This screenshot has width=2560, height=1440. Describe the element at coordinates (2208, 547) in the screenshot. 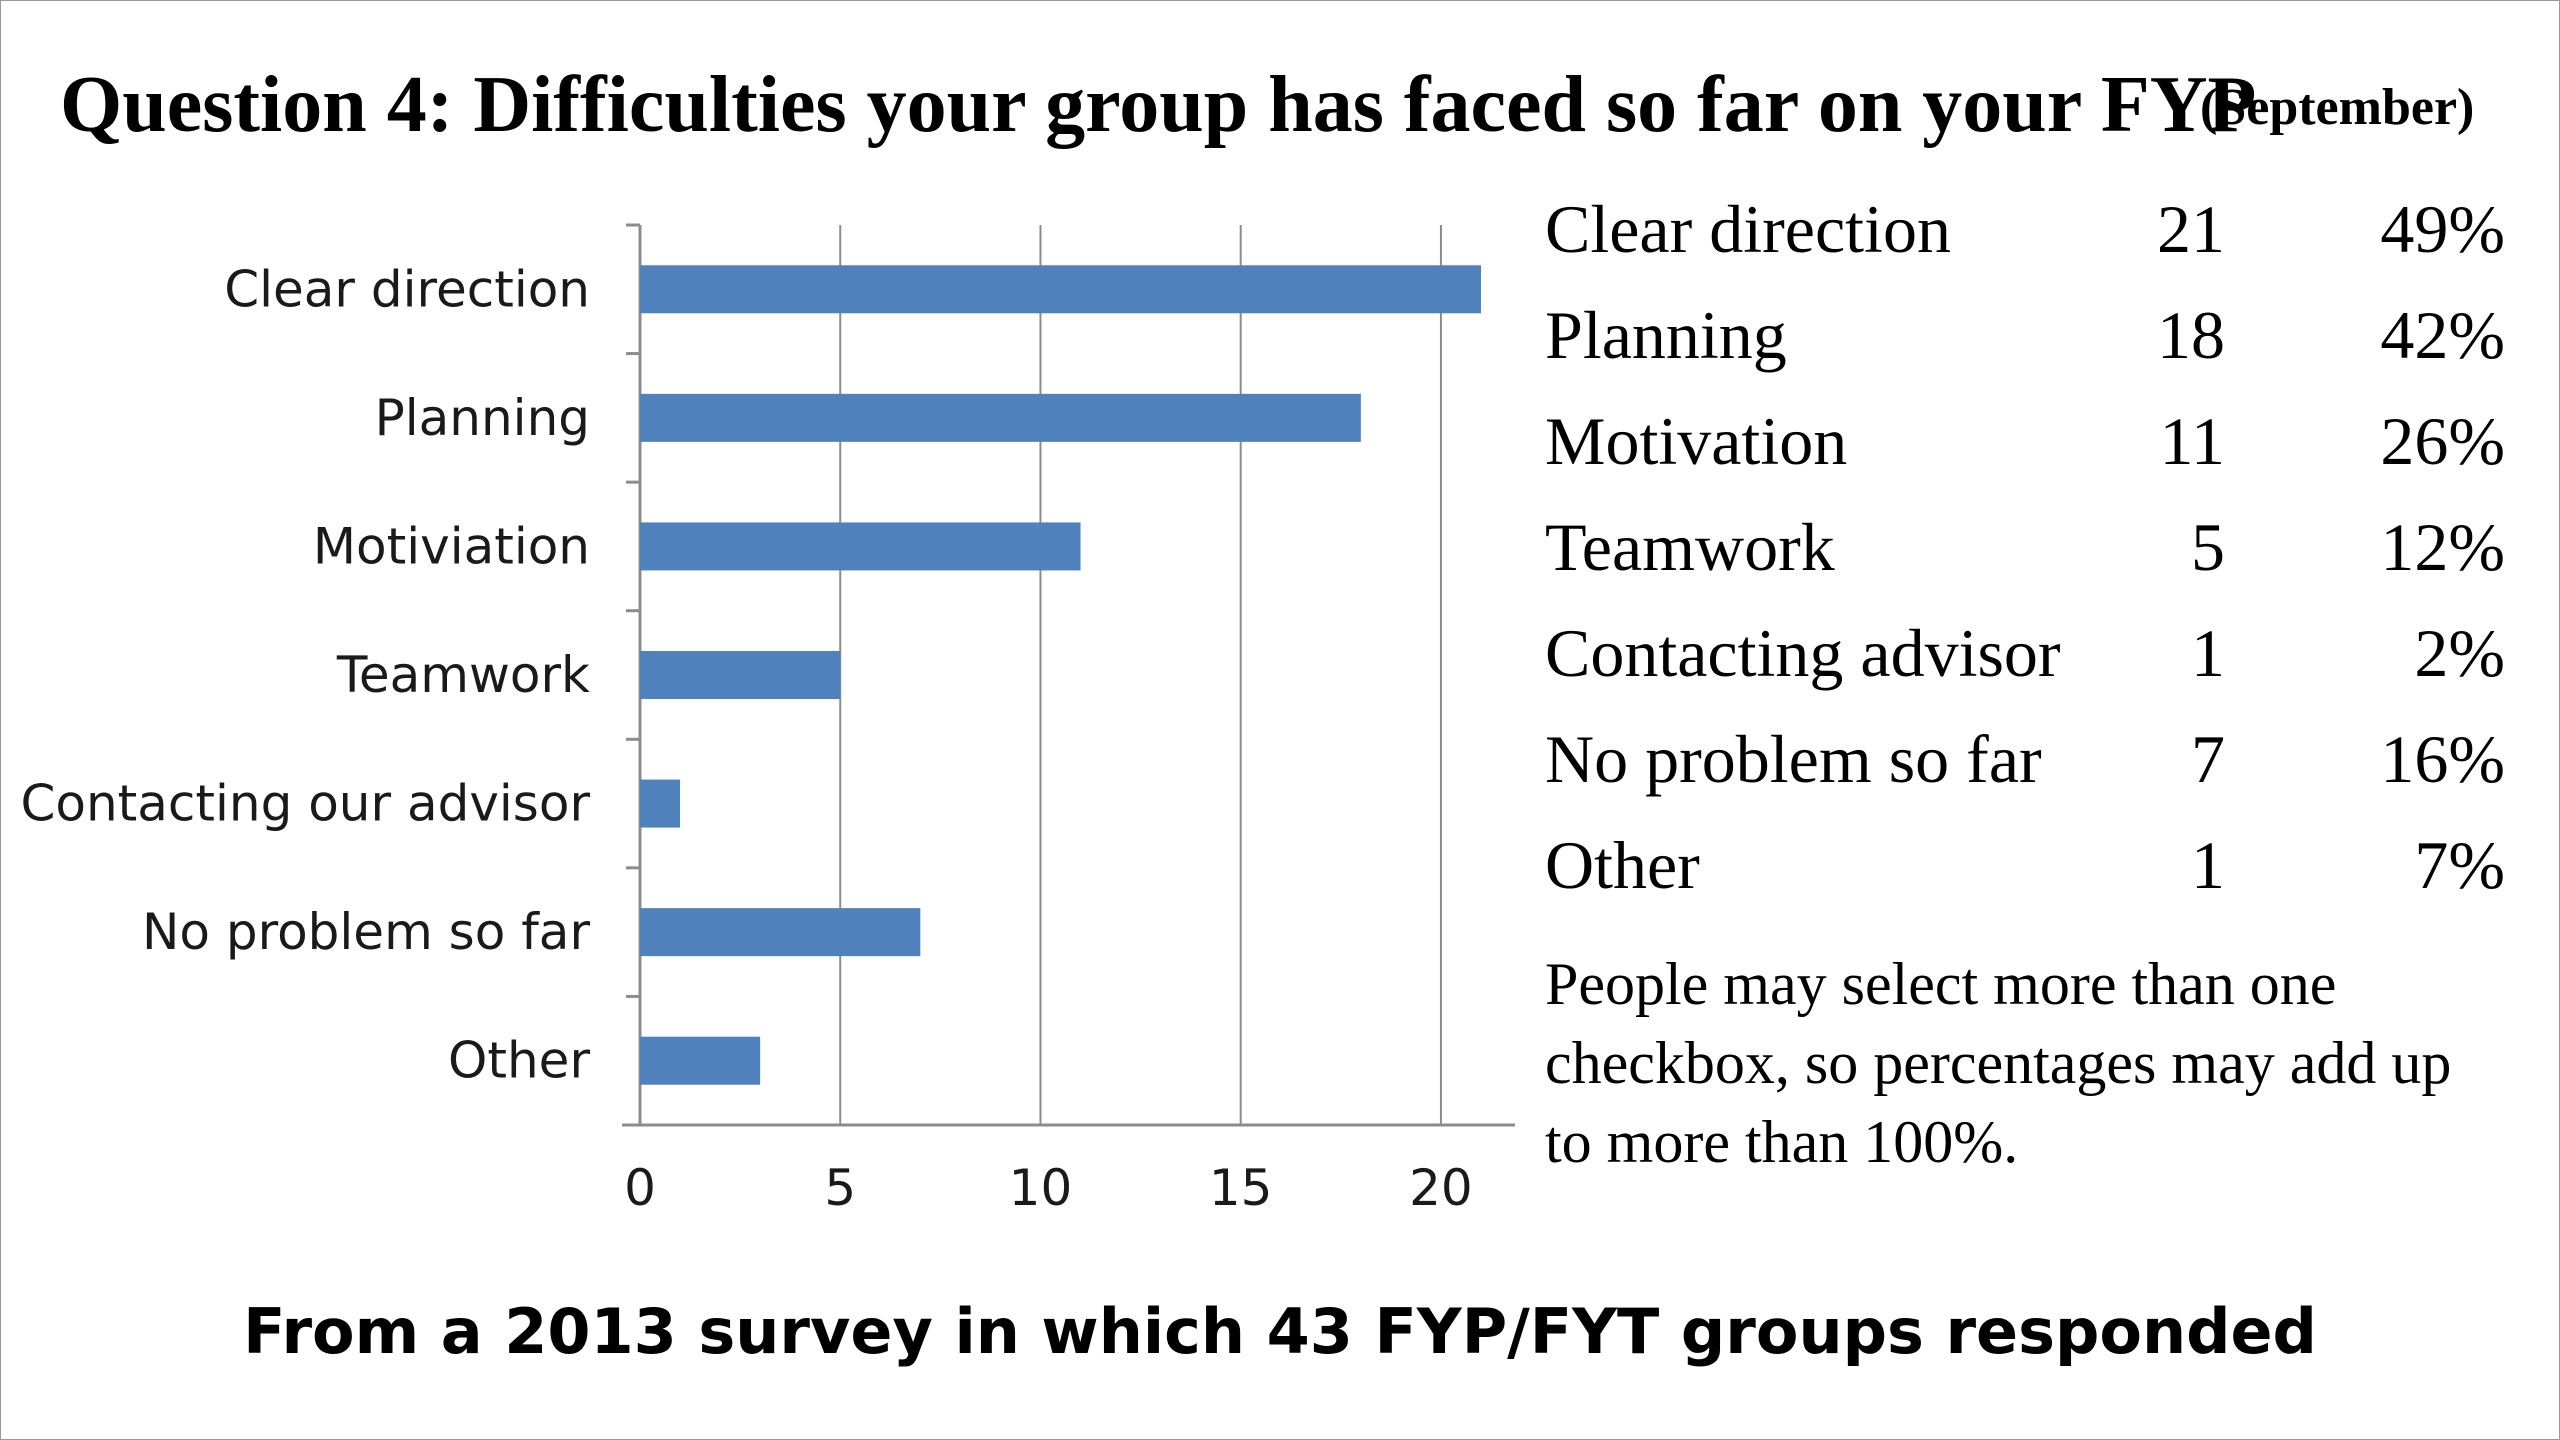

I see `row-count: 5` at that location.